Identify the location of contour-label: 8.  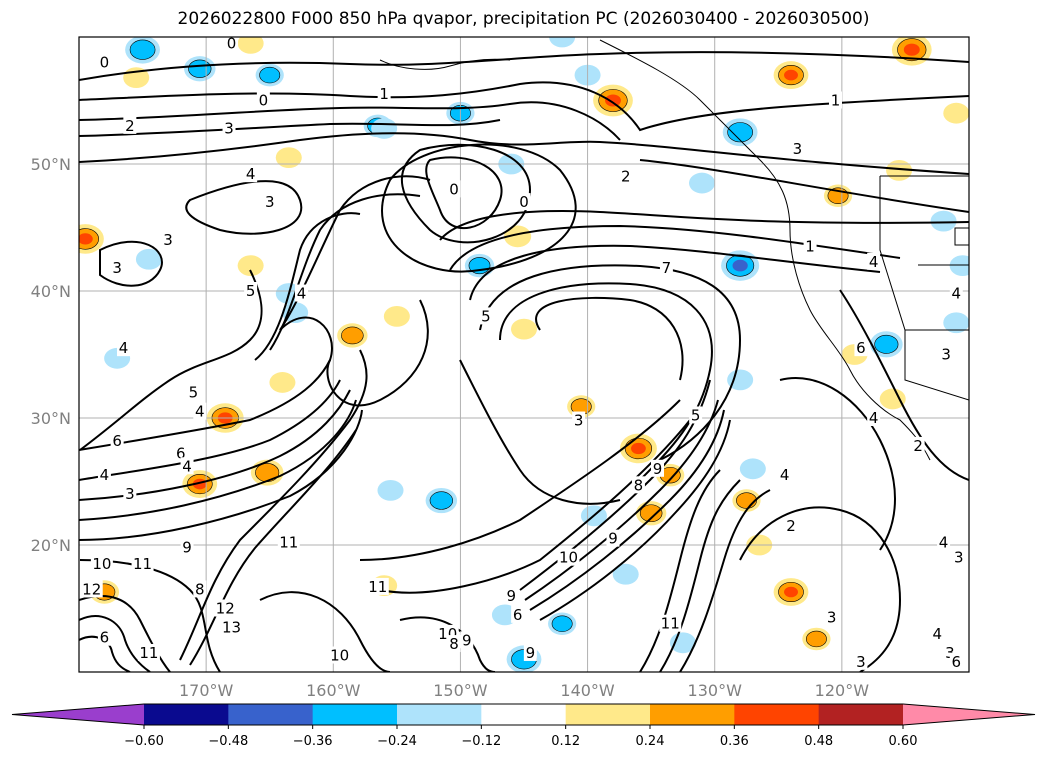
(639, 485).